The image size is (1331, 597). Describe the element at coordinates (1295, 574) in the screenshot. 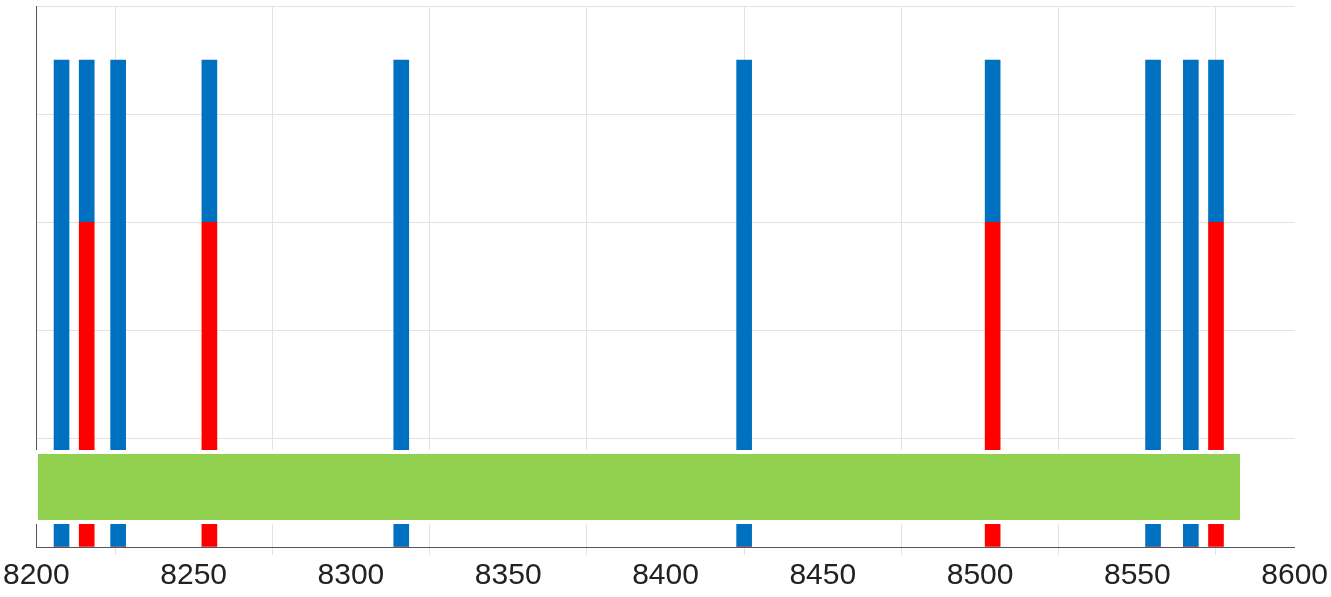

I see `x-tick-label: 8600` at that location.